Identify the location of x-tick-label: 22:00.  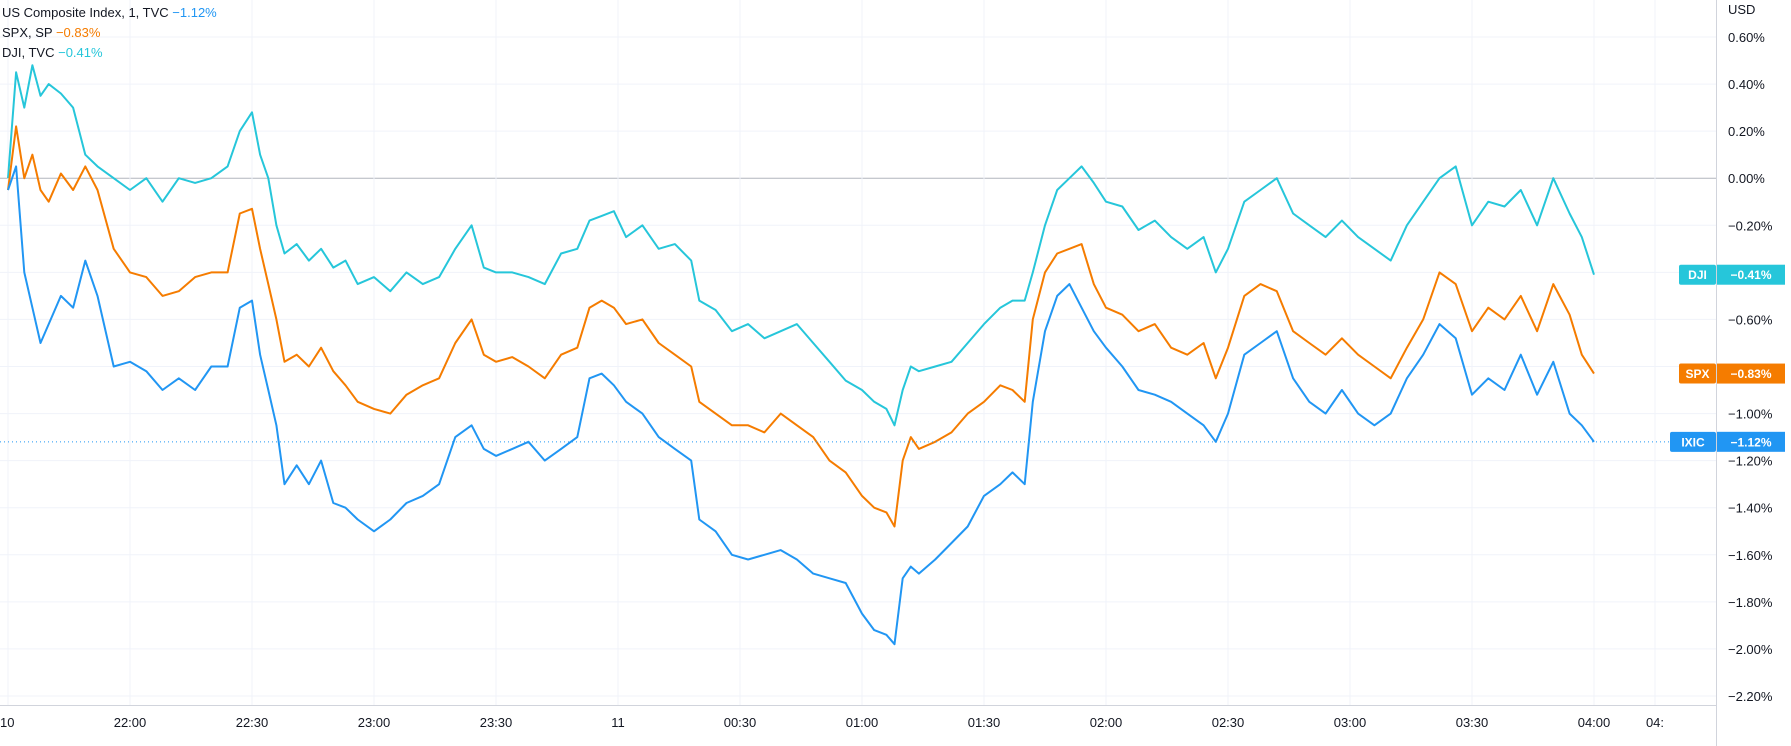
(130, 722).